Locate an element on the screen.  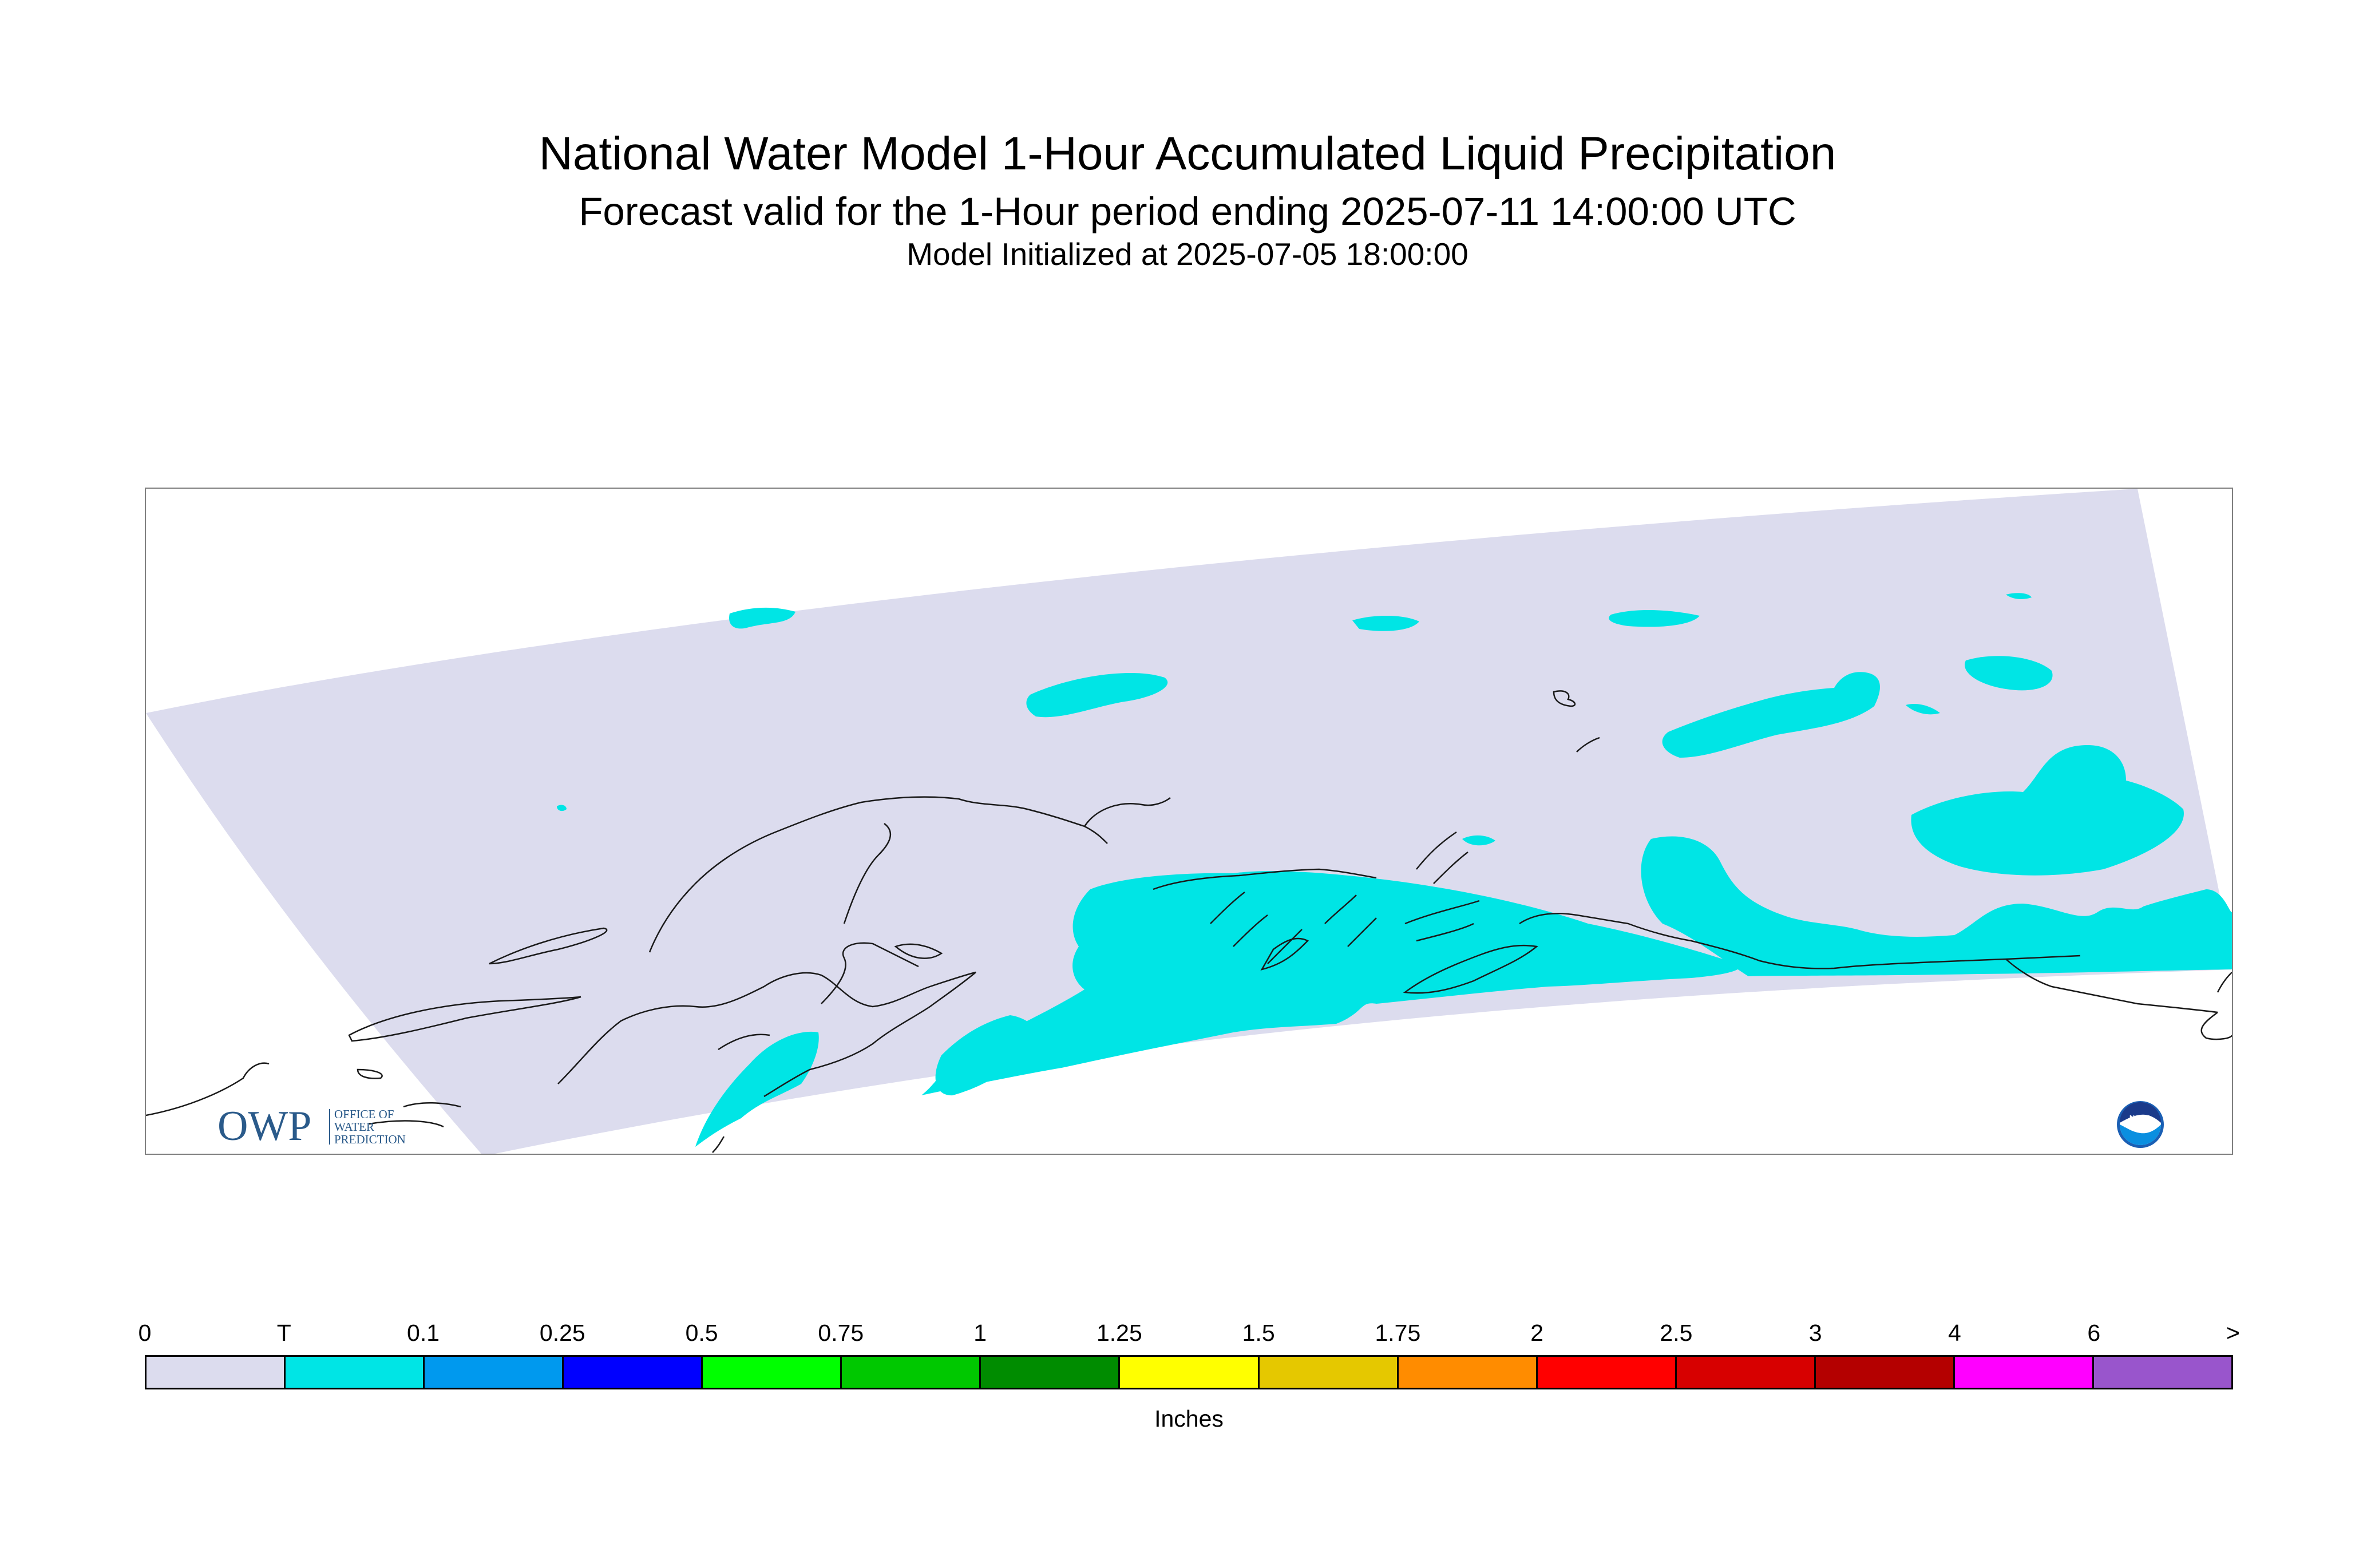
noaa-logo-mark: NOAA is located at coordinates (2140, 1124).